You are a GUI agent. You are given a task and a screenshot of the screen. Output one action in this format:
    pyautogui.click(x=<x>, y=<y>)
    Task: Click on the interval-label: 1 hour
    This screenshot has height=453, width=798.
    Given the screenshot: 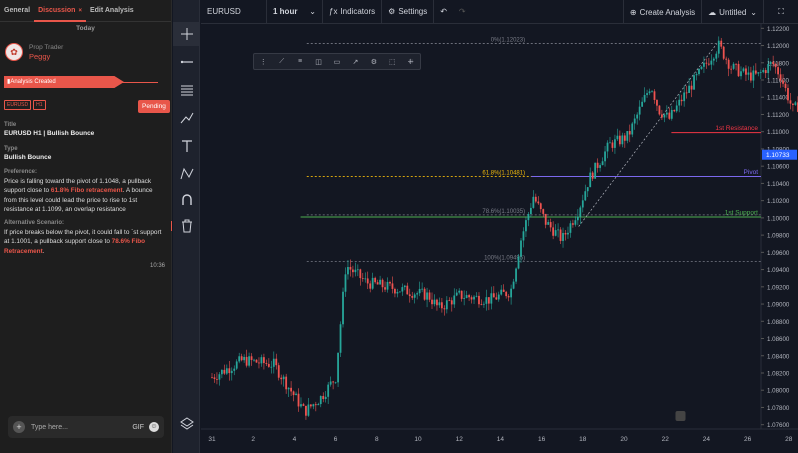 What is the action you would take?
    pyautogui.click(x=285, y=11)
    